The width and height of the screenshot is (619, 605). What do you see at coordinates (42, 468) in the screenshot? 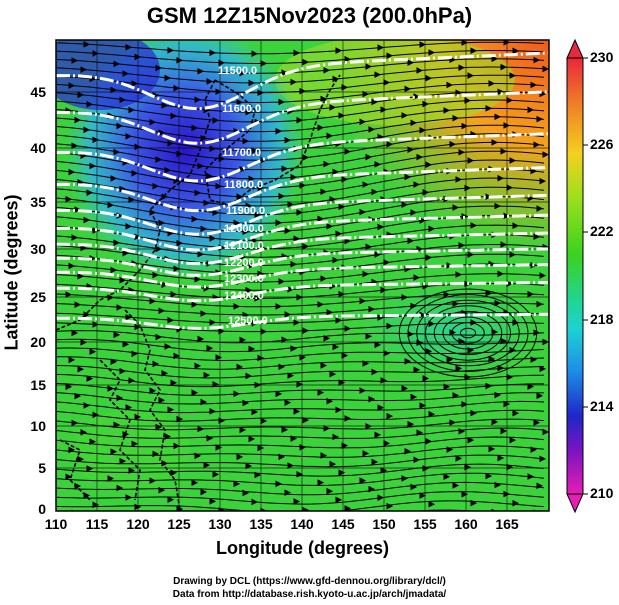
I see `ytick-5: 5` at bounding box center [42, 468].